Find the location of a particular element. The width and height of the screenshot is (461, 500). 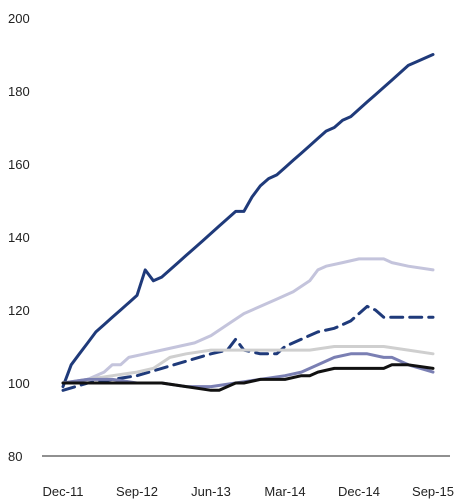

x-tick-label-mar-14: Mar-14 is located at coordinates (284, 491).